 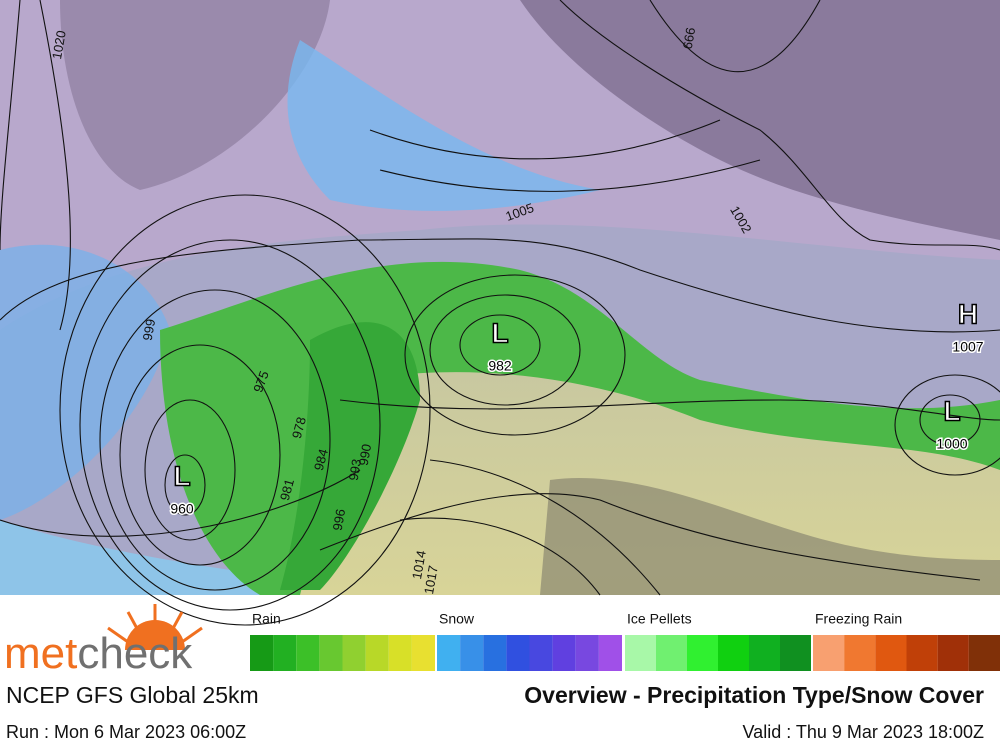 I want to click on isobar-label: 978, so click(x=299, y=427).